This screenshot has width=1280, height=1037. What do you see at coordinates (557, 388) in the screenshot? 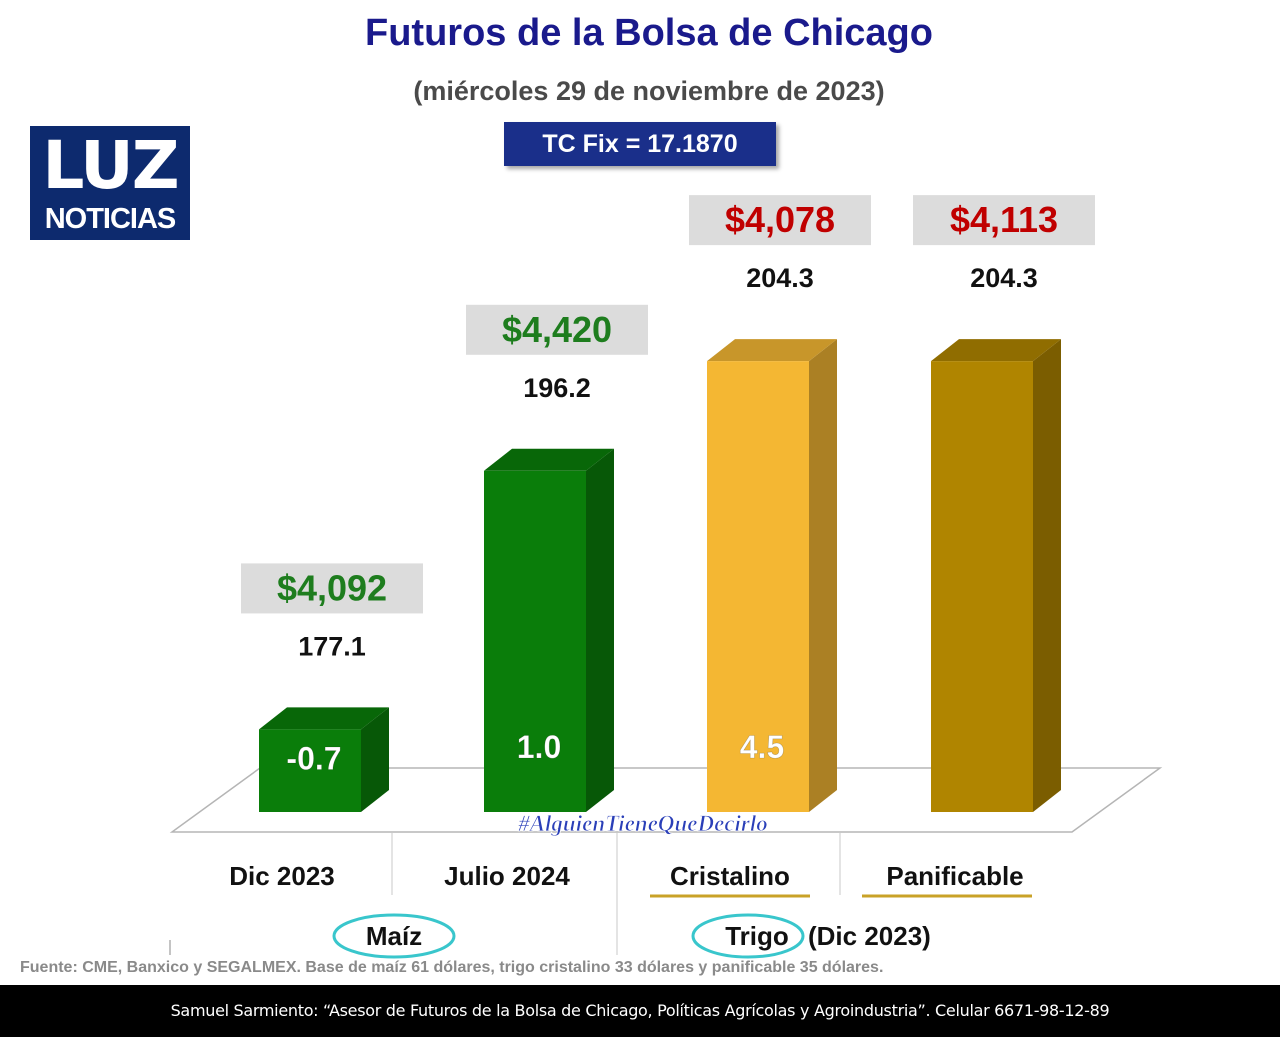
I see `bar-value-label: 196.2` at bounding box center [557, 388].